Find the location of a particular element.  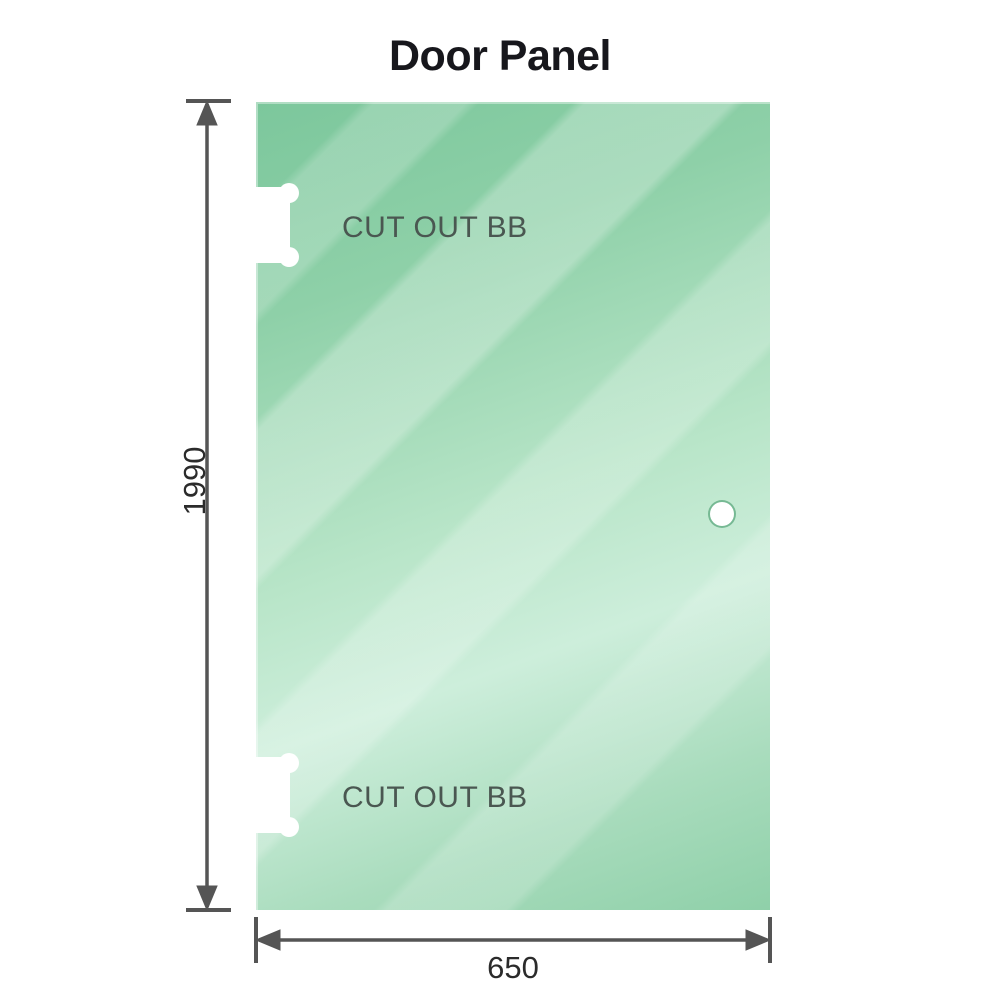

cutout-lobe-bottom-upper is located at coordinates (289, 763).